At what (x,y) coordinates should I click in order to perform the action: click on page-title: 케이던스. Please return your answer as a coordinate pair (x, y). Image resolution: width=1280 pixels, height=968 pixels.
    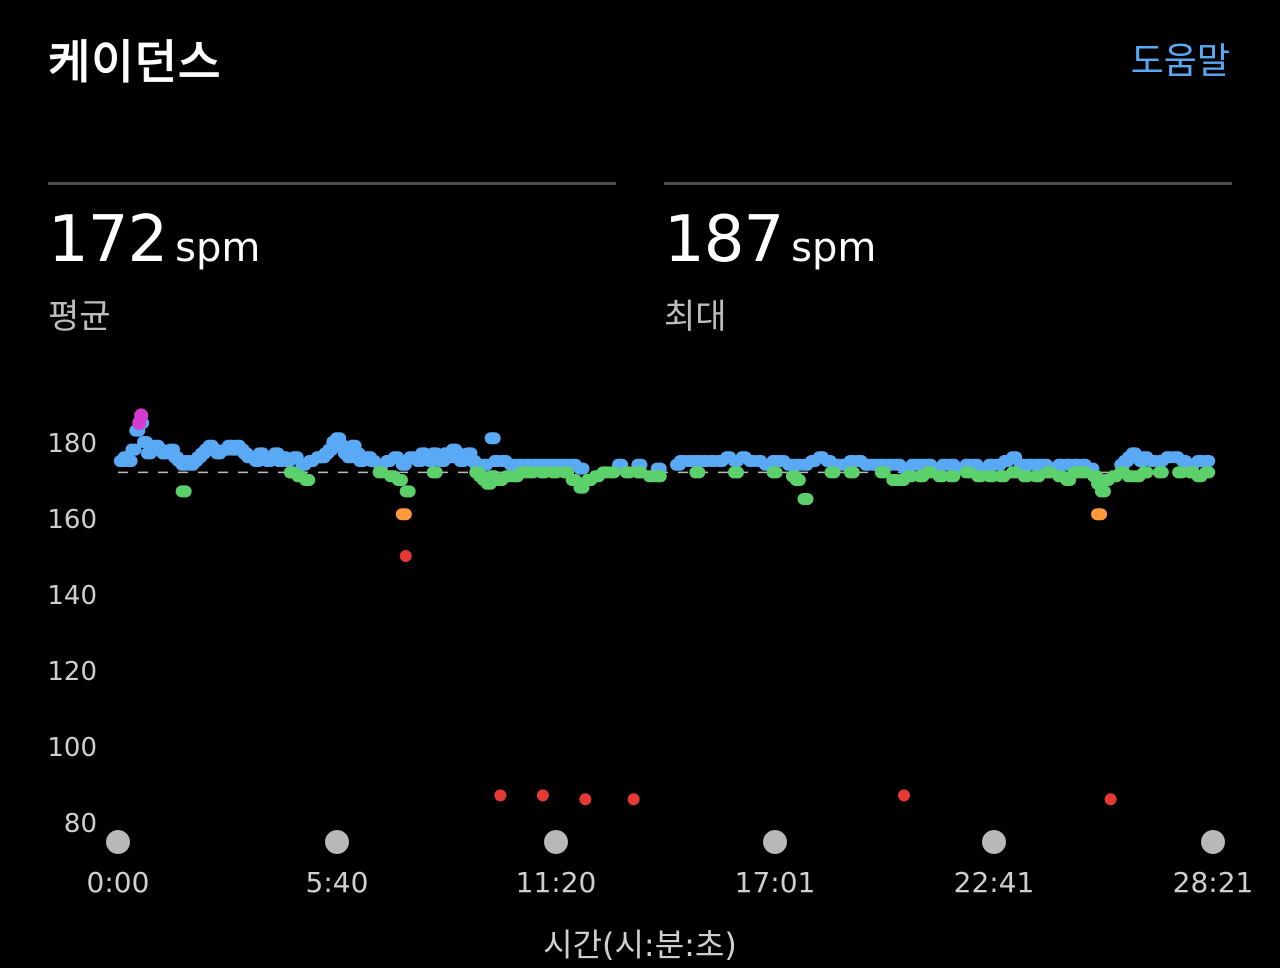
    Looking at the image, I should click on (135, 62).